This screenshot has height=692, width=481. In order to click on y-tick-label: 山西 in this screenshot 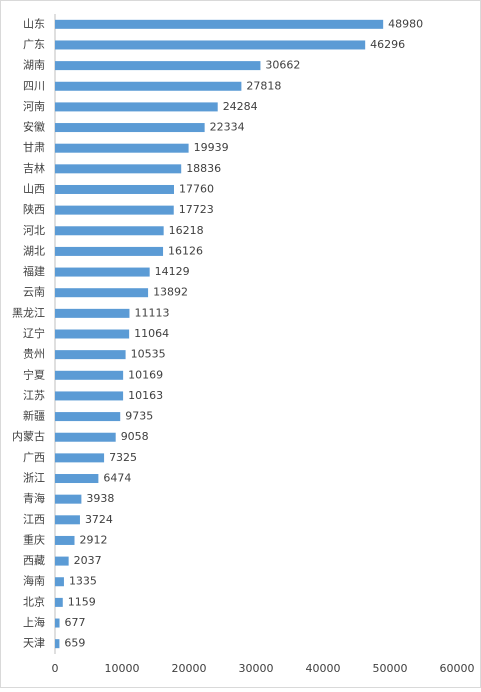, I will do `click(34, 188)`.